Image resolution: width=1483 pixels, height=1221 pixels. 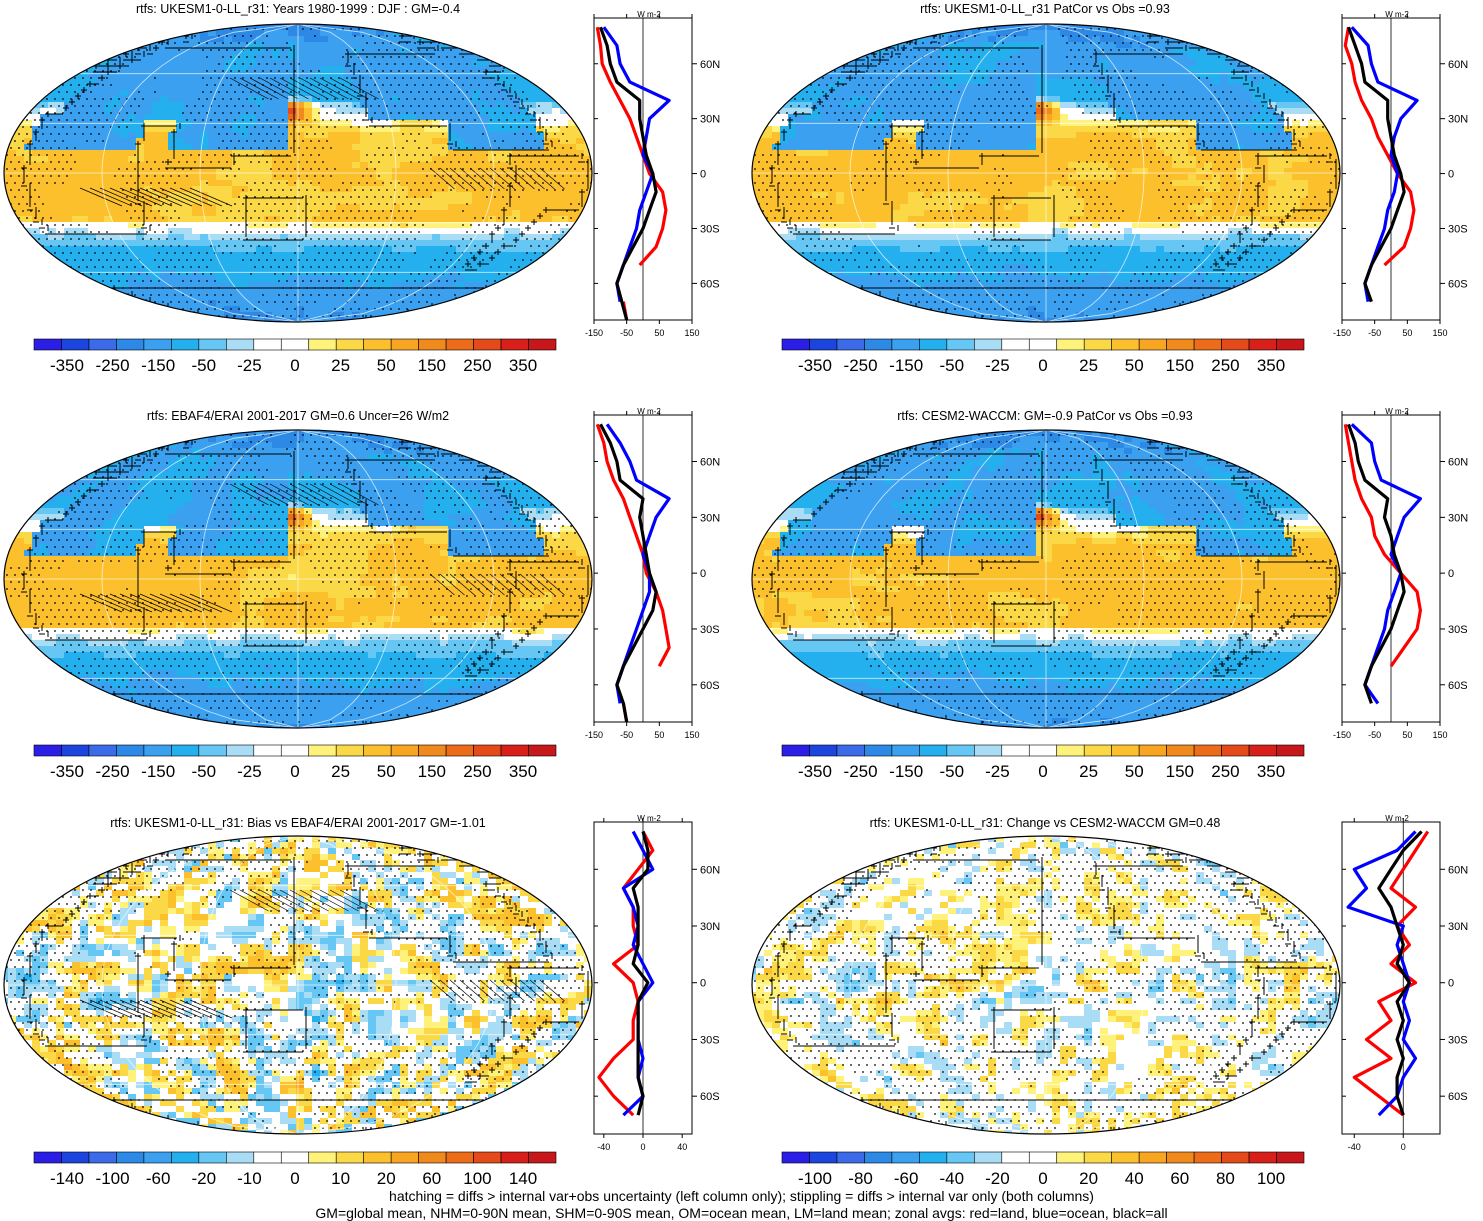 What do you see at coordinates (295, 1171) in the screenshot?
I see `colorbar-5: -140 -100 -60 -20 -10 0 10 20 60 100 140` at bounding box center [295, 1171].